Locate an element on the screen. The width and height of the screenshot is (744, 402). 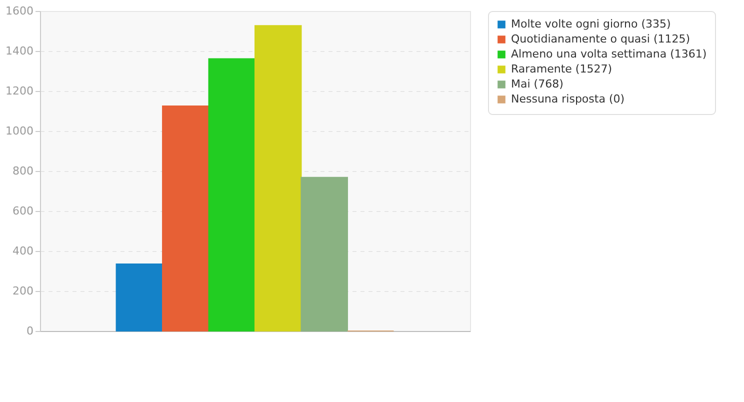
legend-label: Nessuna risposta (0) is located at coordinates (568, 99).